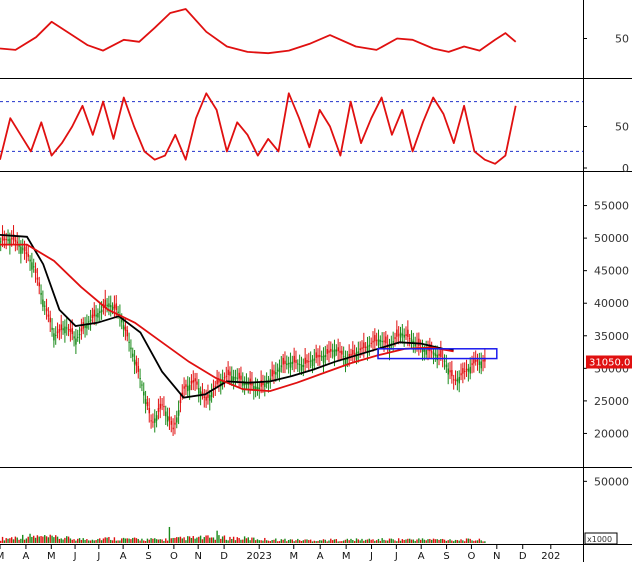 The image size is (632, 562). I want to click on x-tick-label: S, so click(446, 556).